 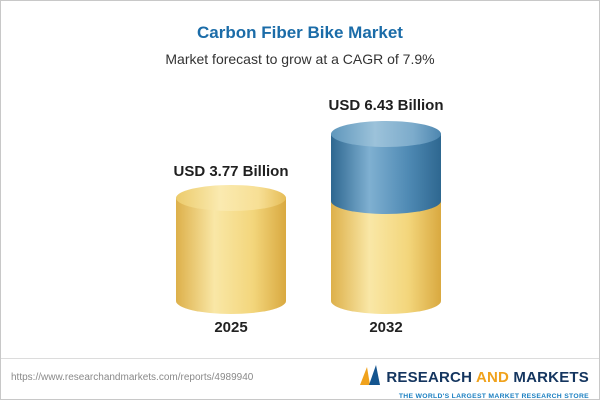 What do you see at coordinates (386, 134) in the screenshot?
I see `bar-2032-top-cap` at bounding box center [386, 134].